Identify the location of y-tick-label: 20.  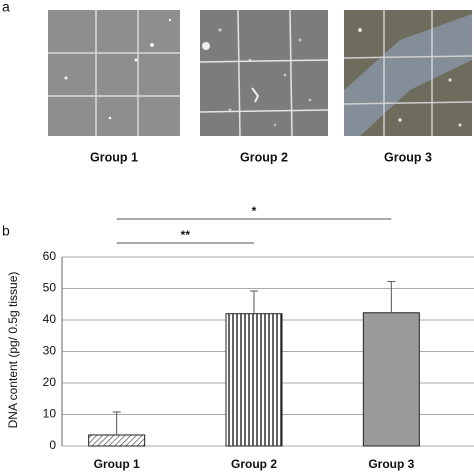
(50, 382).